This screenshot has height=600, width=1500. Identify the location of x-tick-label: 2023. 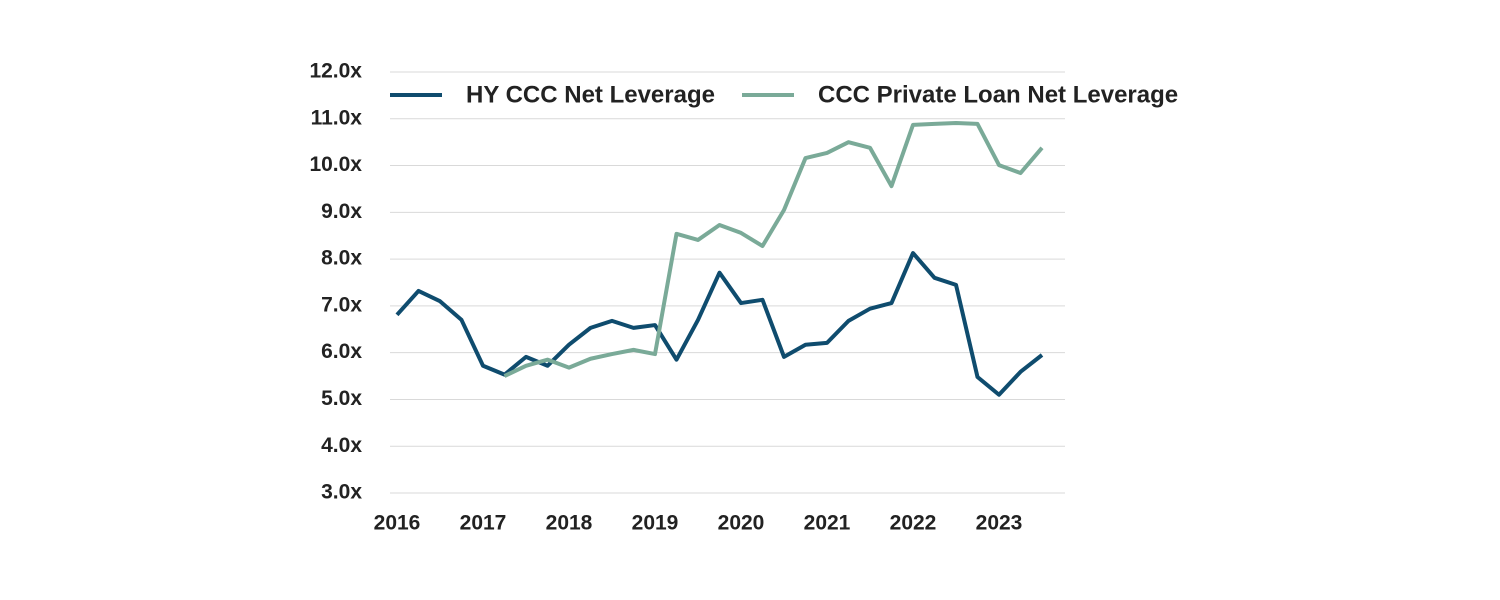
(999, 523).